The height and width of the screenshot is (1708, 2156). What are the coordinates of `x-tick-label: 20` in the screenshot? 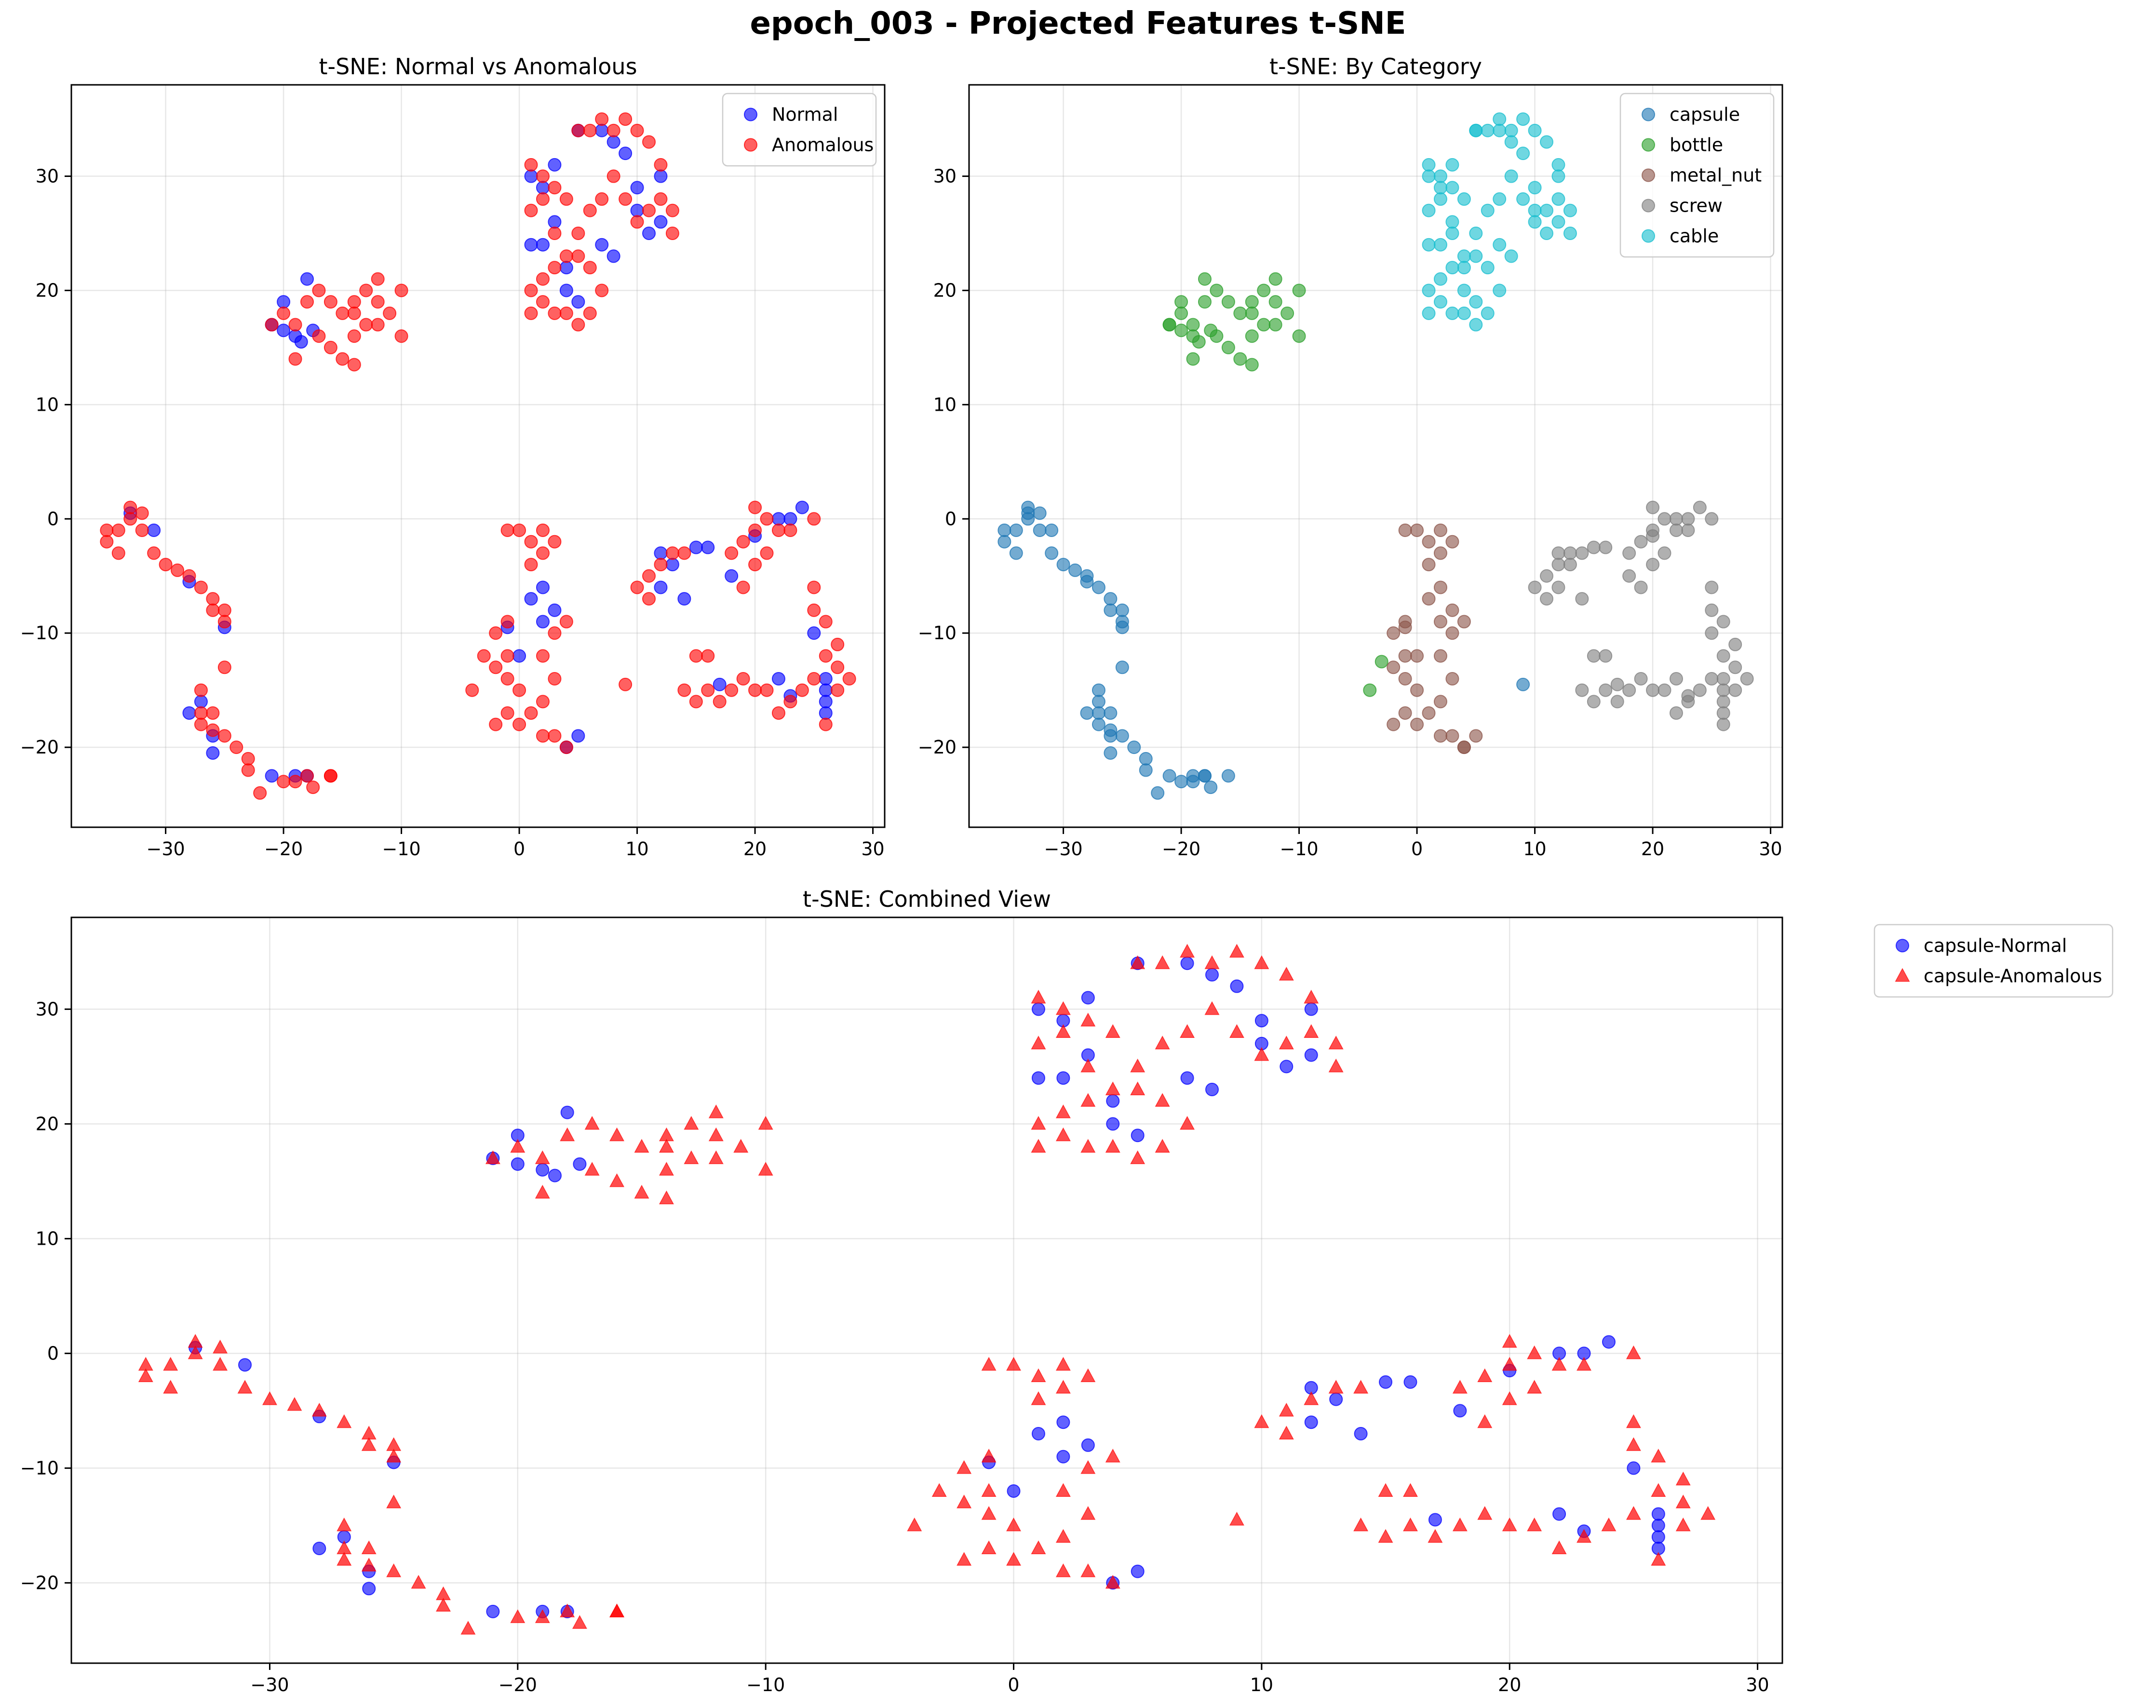 It's located at (1652, 849).